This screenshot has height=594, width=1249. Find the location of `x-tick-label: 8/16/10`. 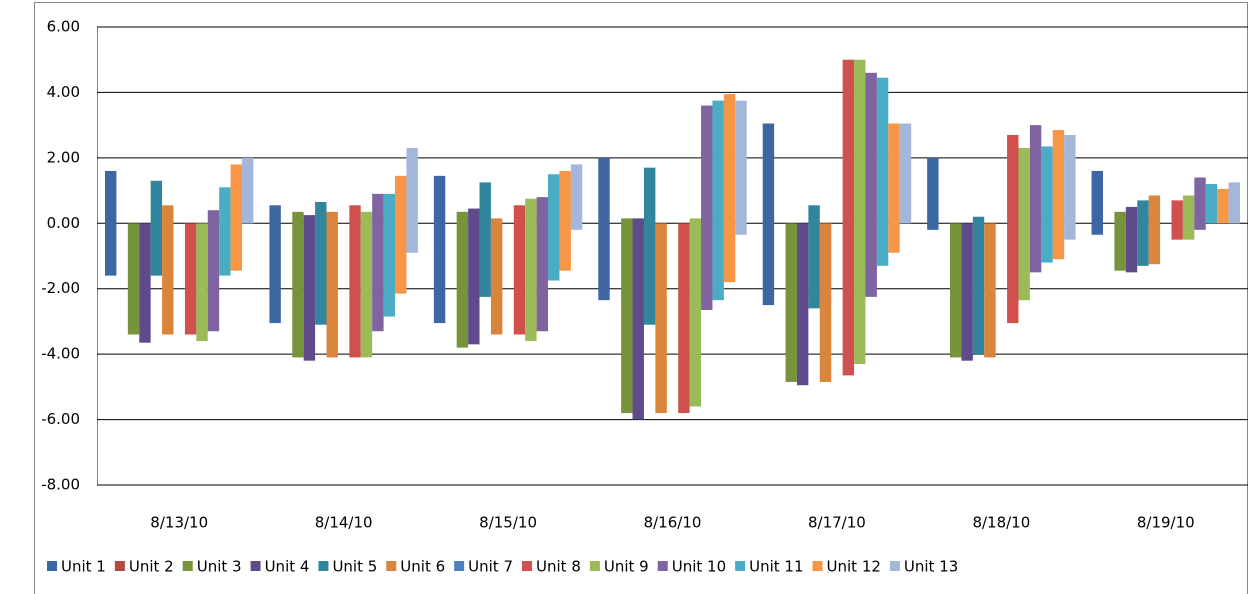

x-tick-label: 8/16/10 is located at coordinates (673, 523).